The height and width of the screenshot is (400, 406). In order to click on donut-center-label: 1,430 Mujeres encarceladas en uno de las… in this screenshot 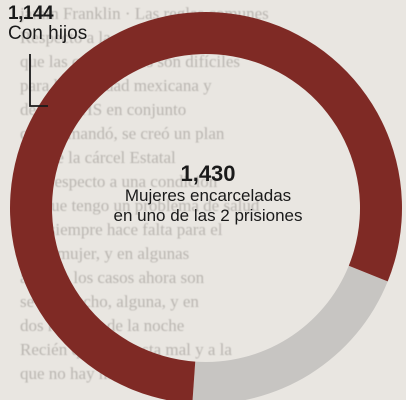, I will do `click(208, 194)`.